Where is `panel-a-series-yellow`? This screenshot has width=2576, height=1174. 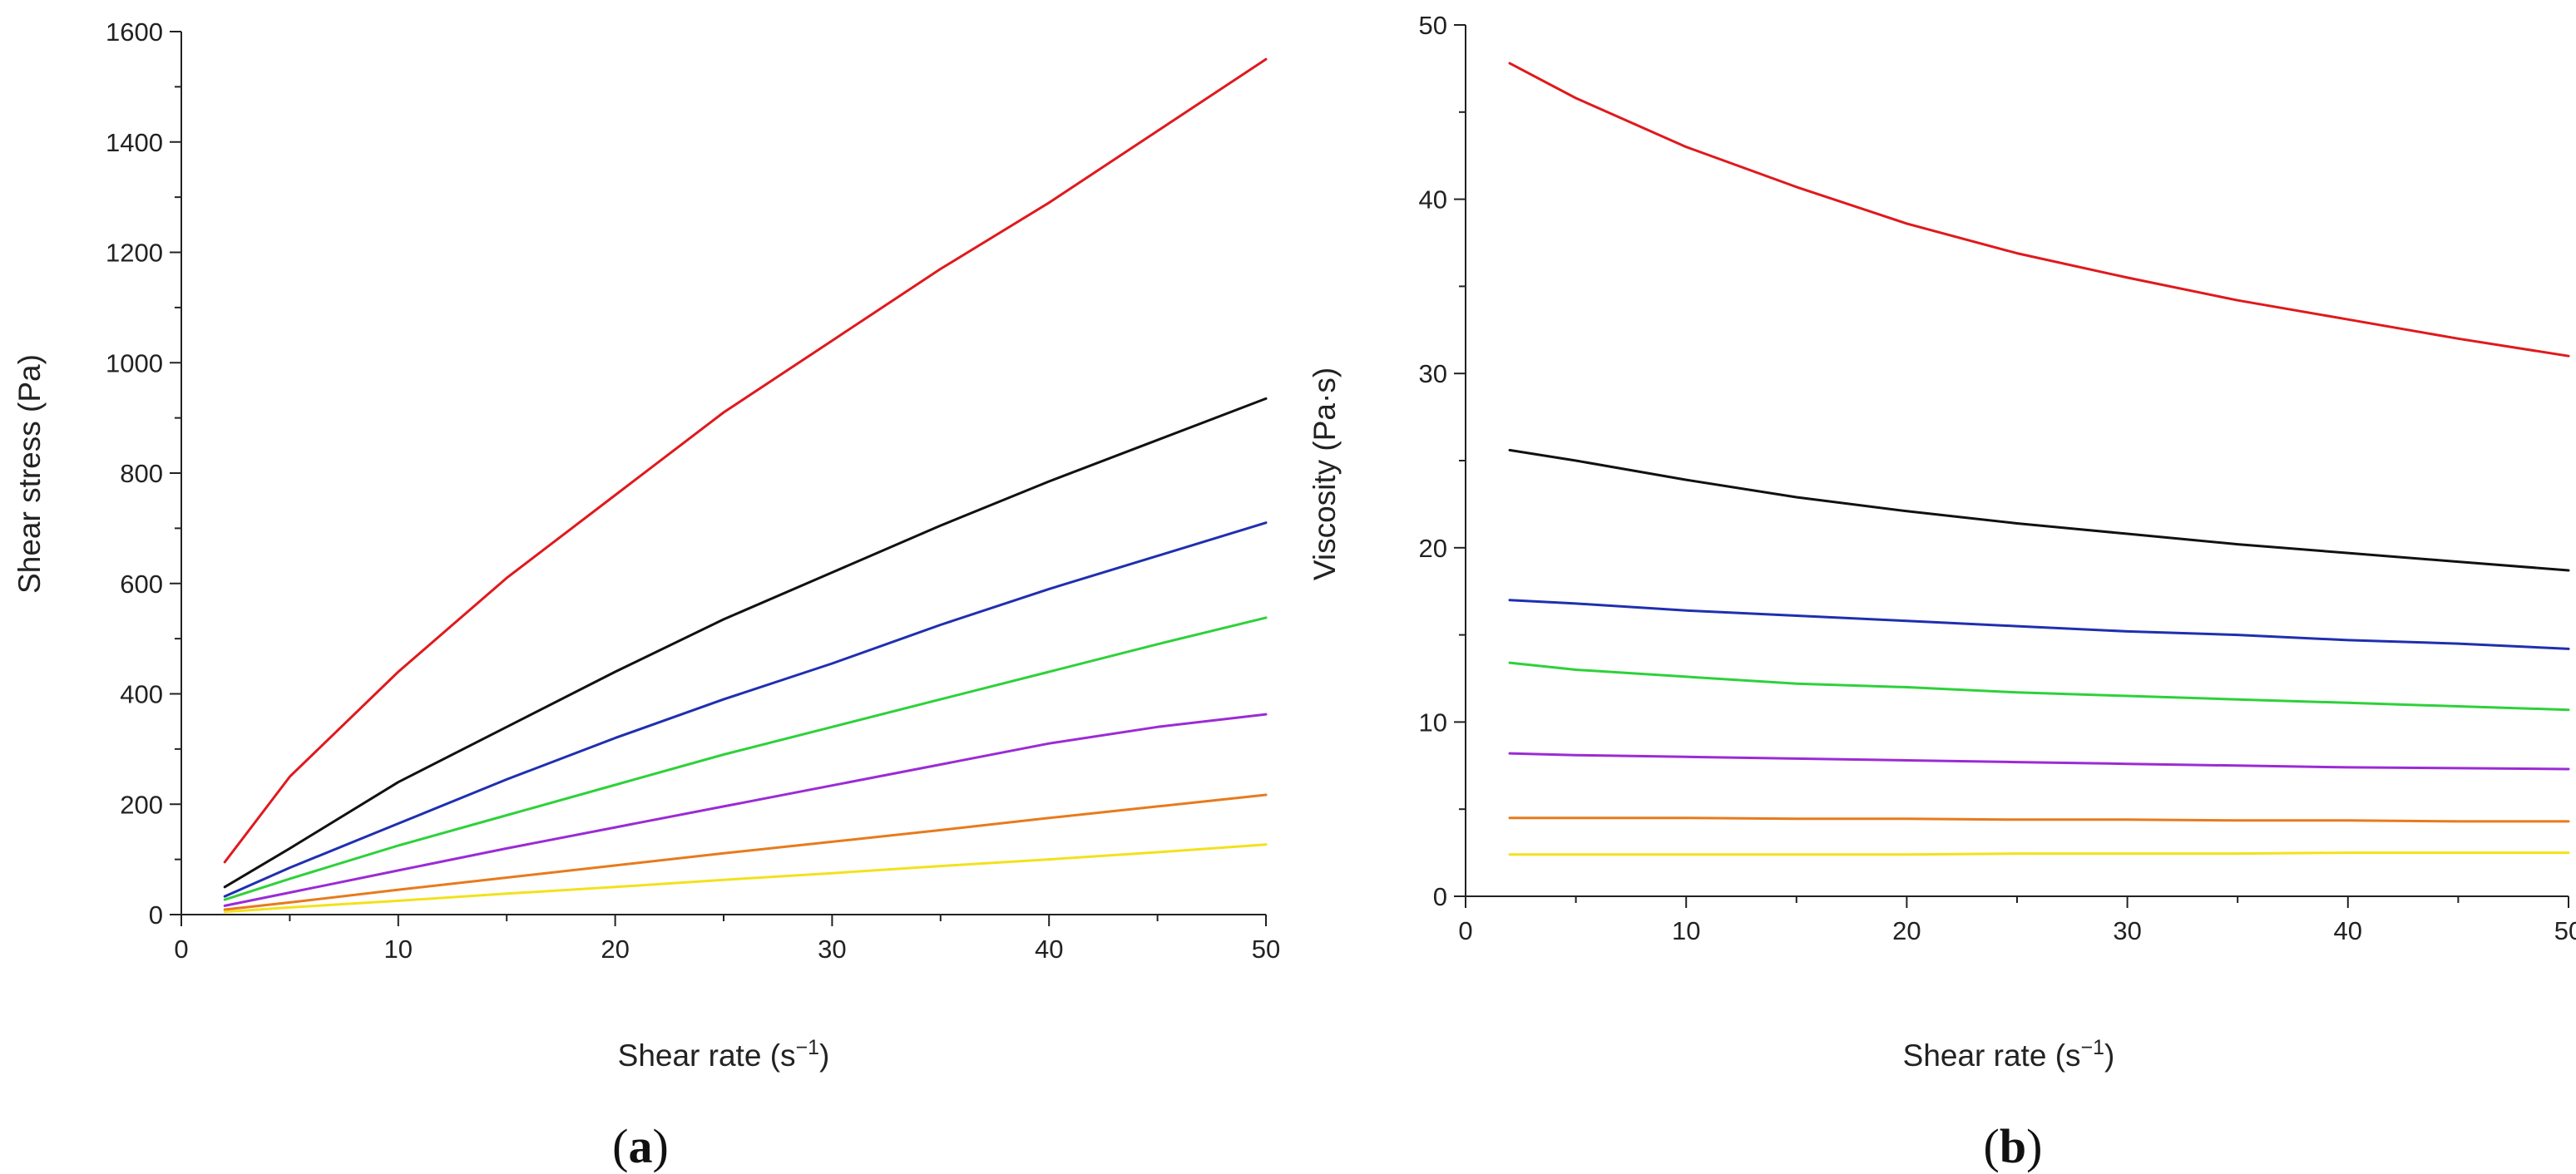
panel-a-series-yellow is located at coordinates (745, 878).